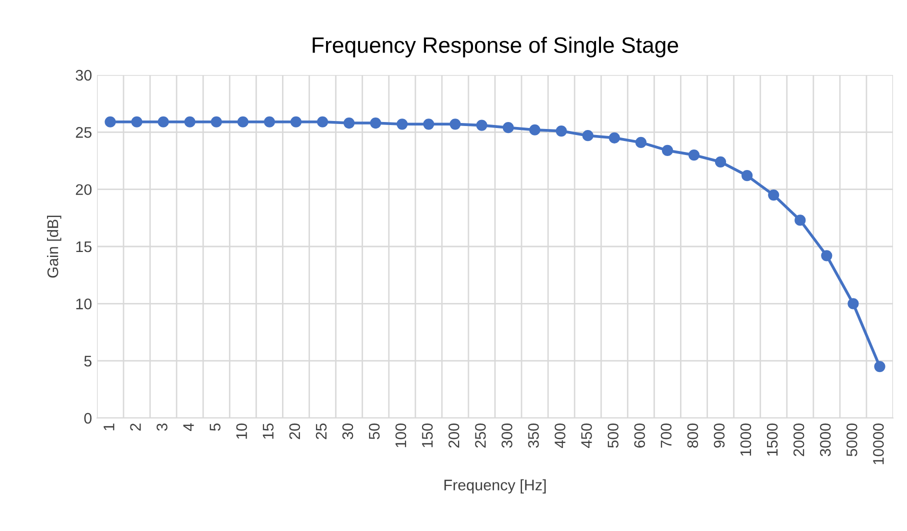 The image size is (907, 531). I want to click on x-tick-label: 1000, so click(746, 439).